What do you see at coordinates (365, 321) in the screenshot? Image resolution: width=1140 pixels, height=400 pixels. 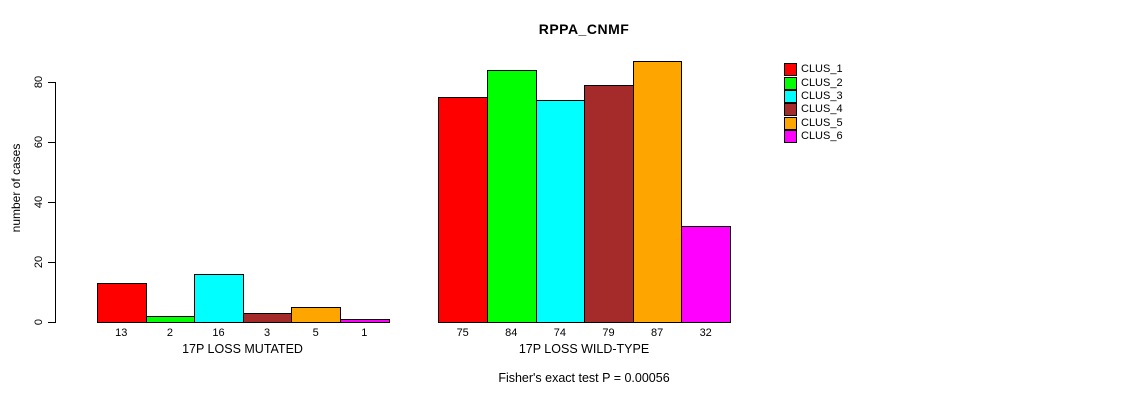 I see `bar-clus_6-group1` at bounding box center [365, 321].